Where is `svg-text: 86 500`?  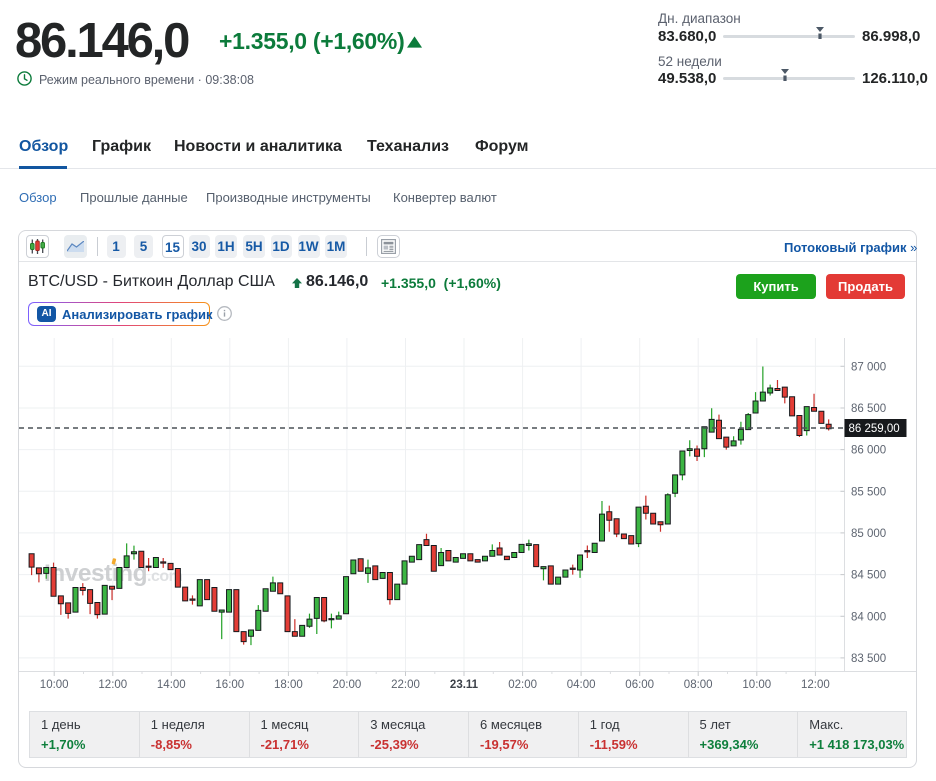 svg-text: 86 500 is located at coordinates (868, 409).